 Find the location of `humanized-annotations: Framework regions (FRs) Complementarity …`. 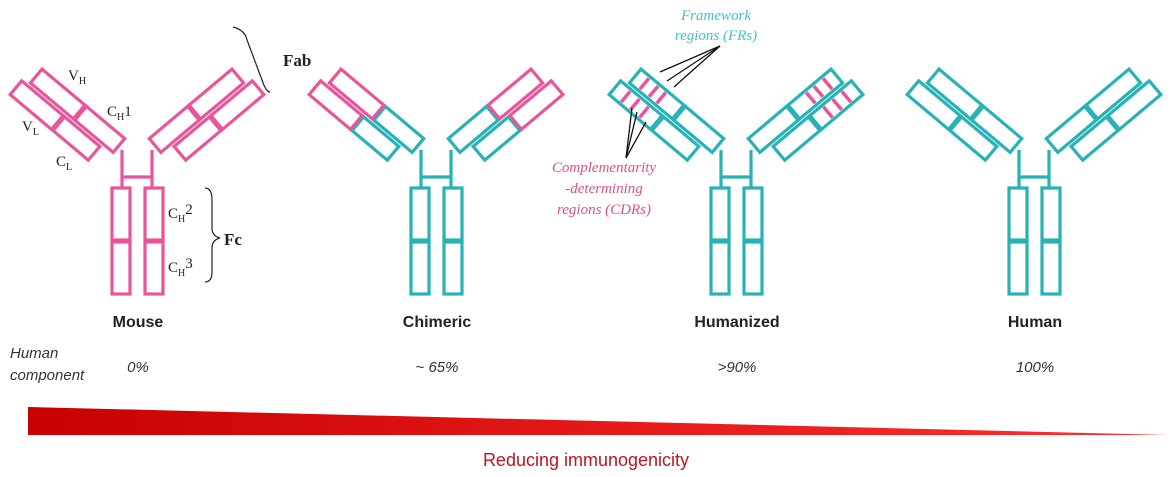

humanized-annotations: Framework regions (FRs) Complementarity … is located at coordinates (654, 113).